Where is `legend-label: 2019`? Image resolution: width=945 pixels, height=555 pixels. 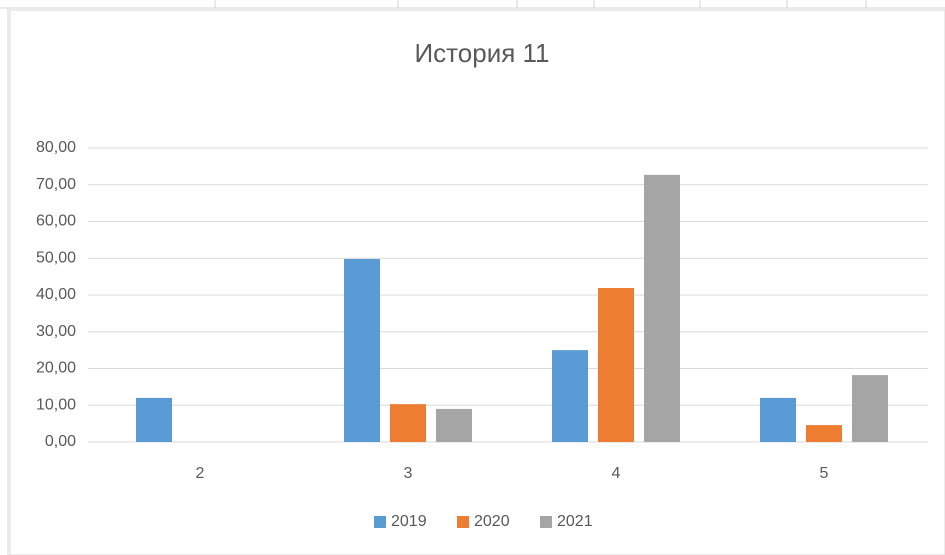
legend-label: 2019 is located at coordinates (409, 521).